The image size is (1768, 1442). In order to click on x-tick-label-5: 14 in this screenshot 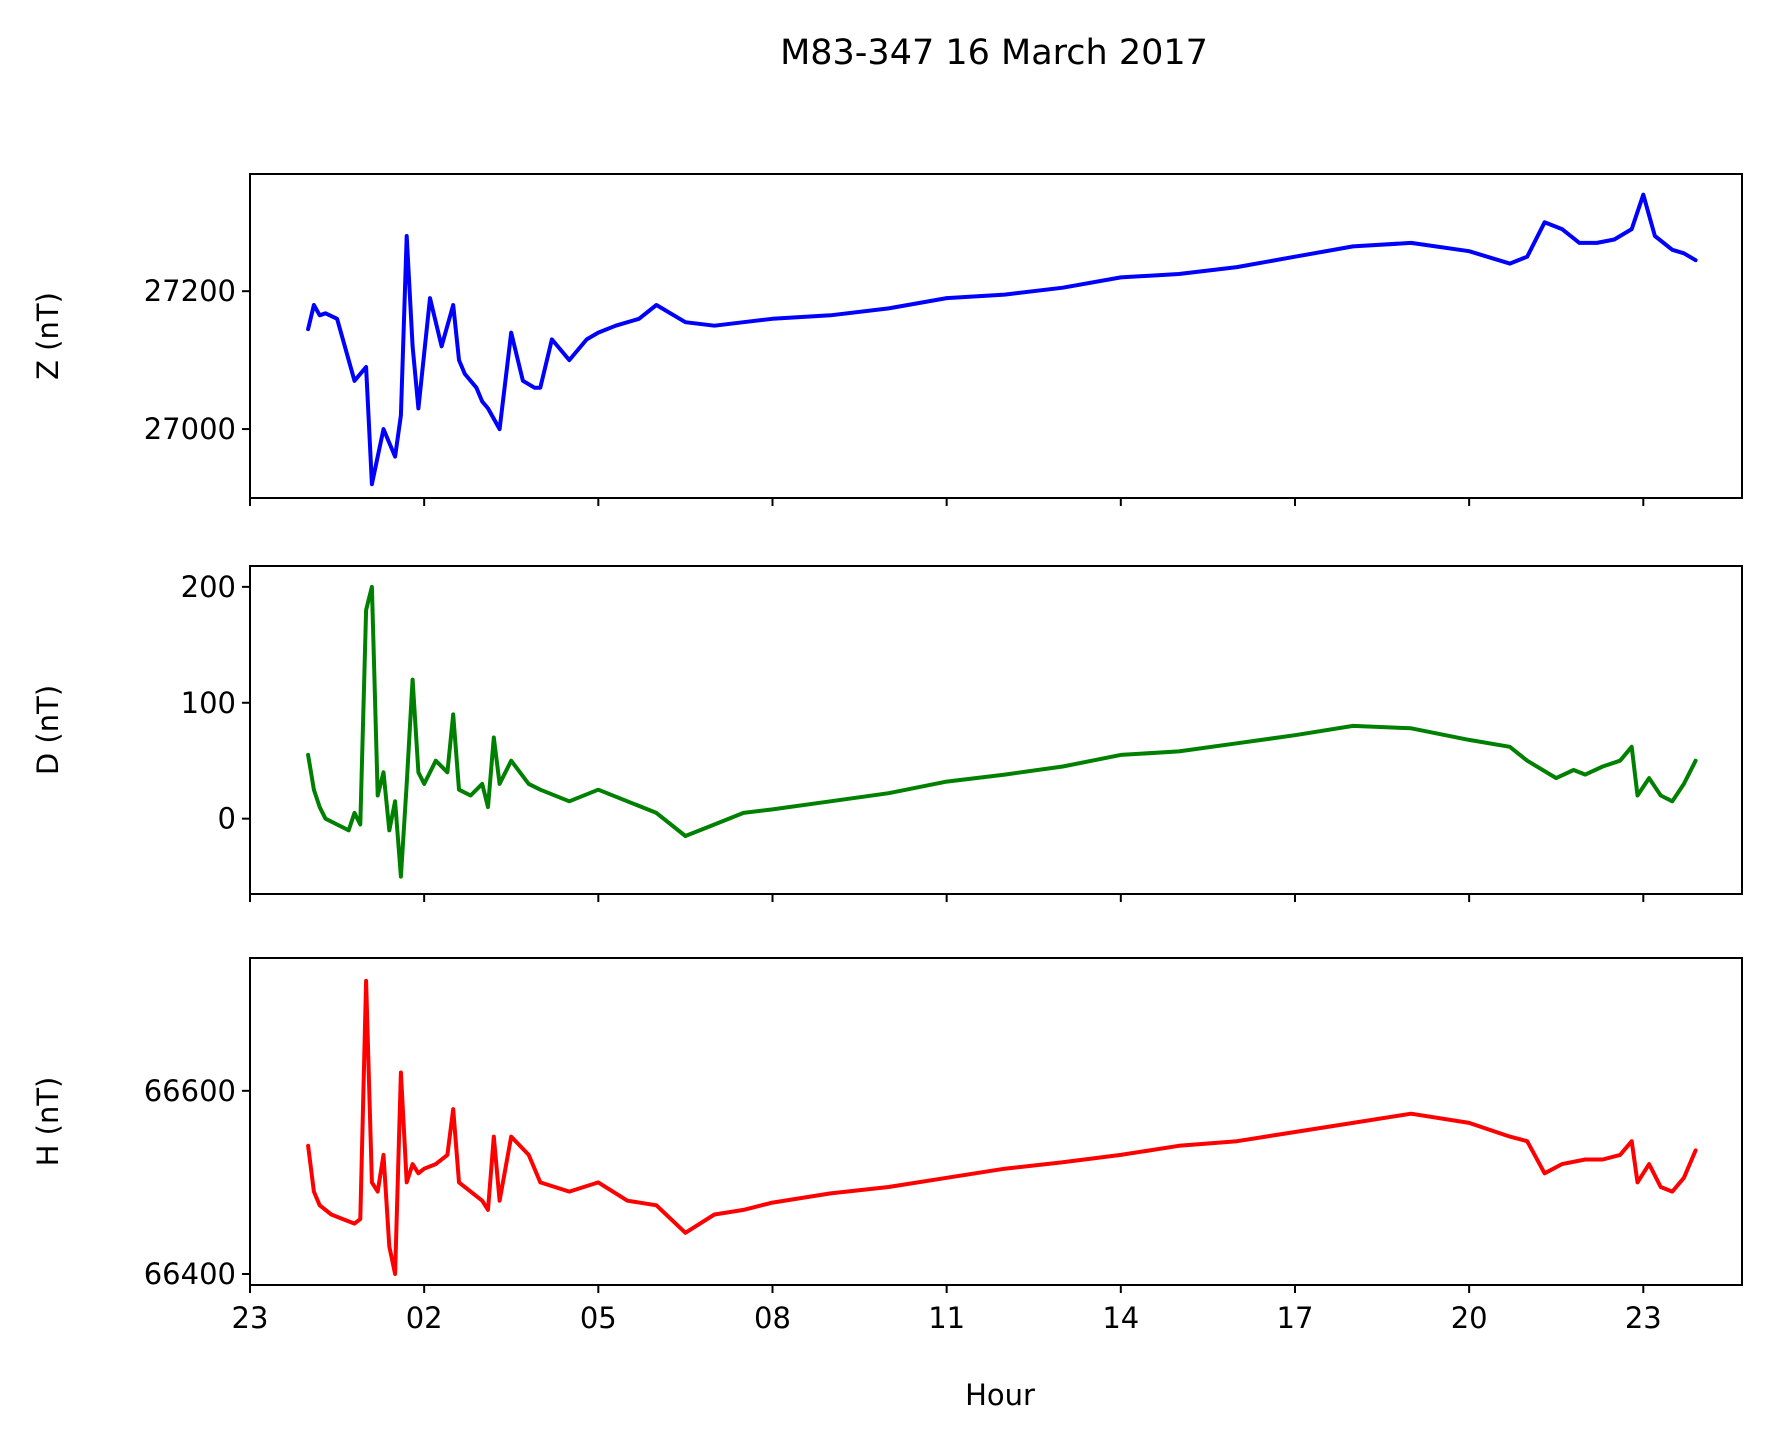, I will do `click(1120, 1318)`.